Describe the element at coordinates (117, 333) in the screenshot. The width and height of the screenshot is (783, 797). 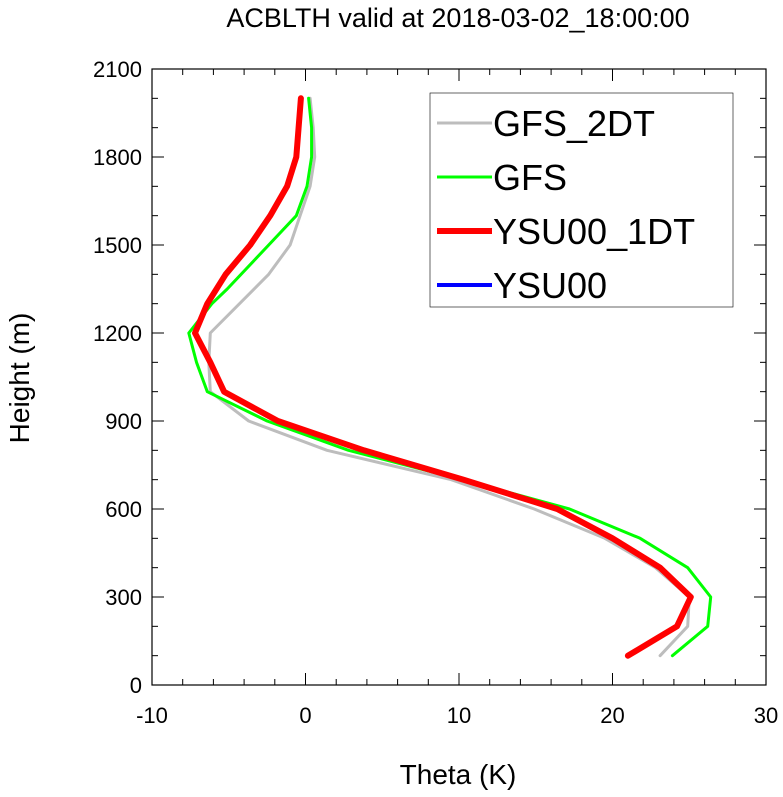
I see `y-tick-label: 1200` at that location.